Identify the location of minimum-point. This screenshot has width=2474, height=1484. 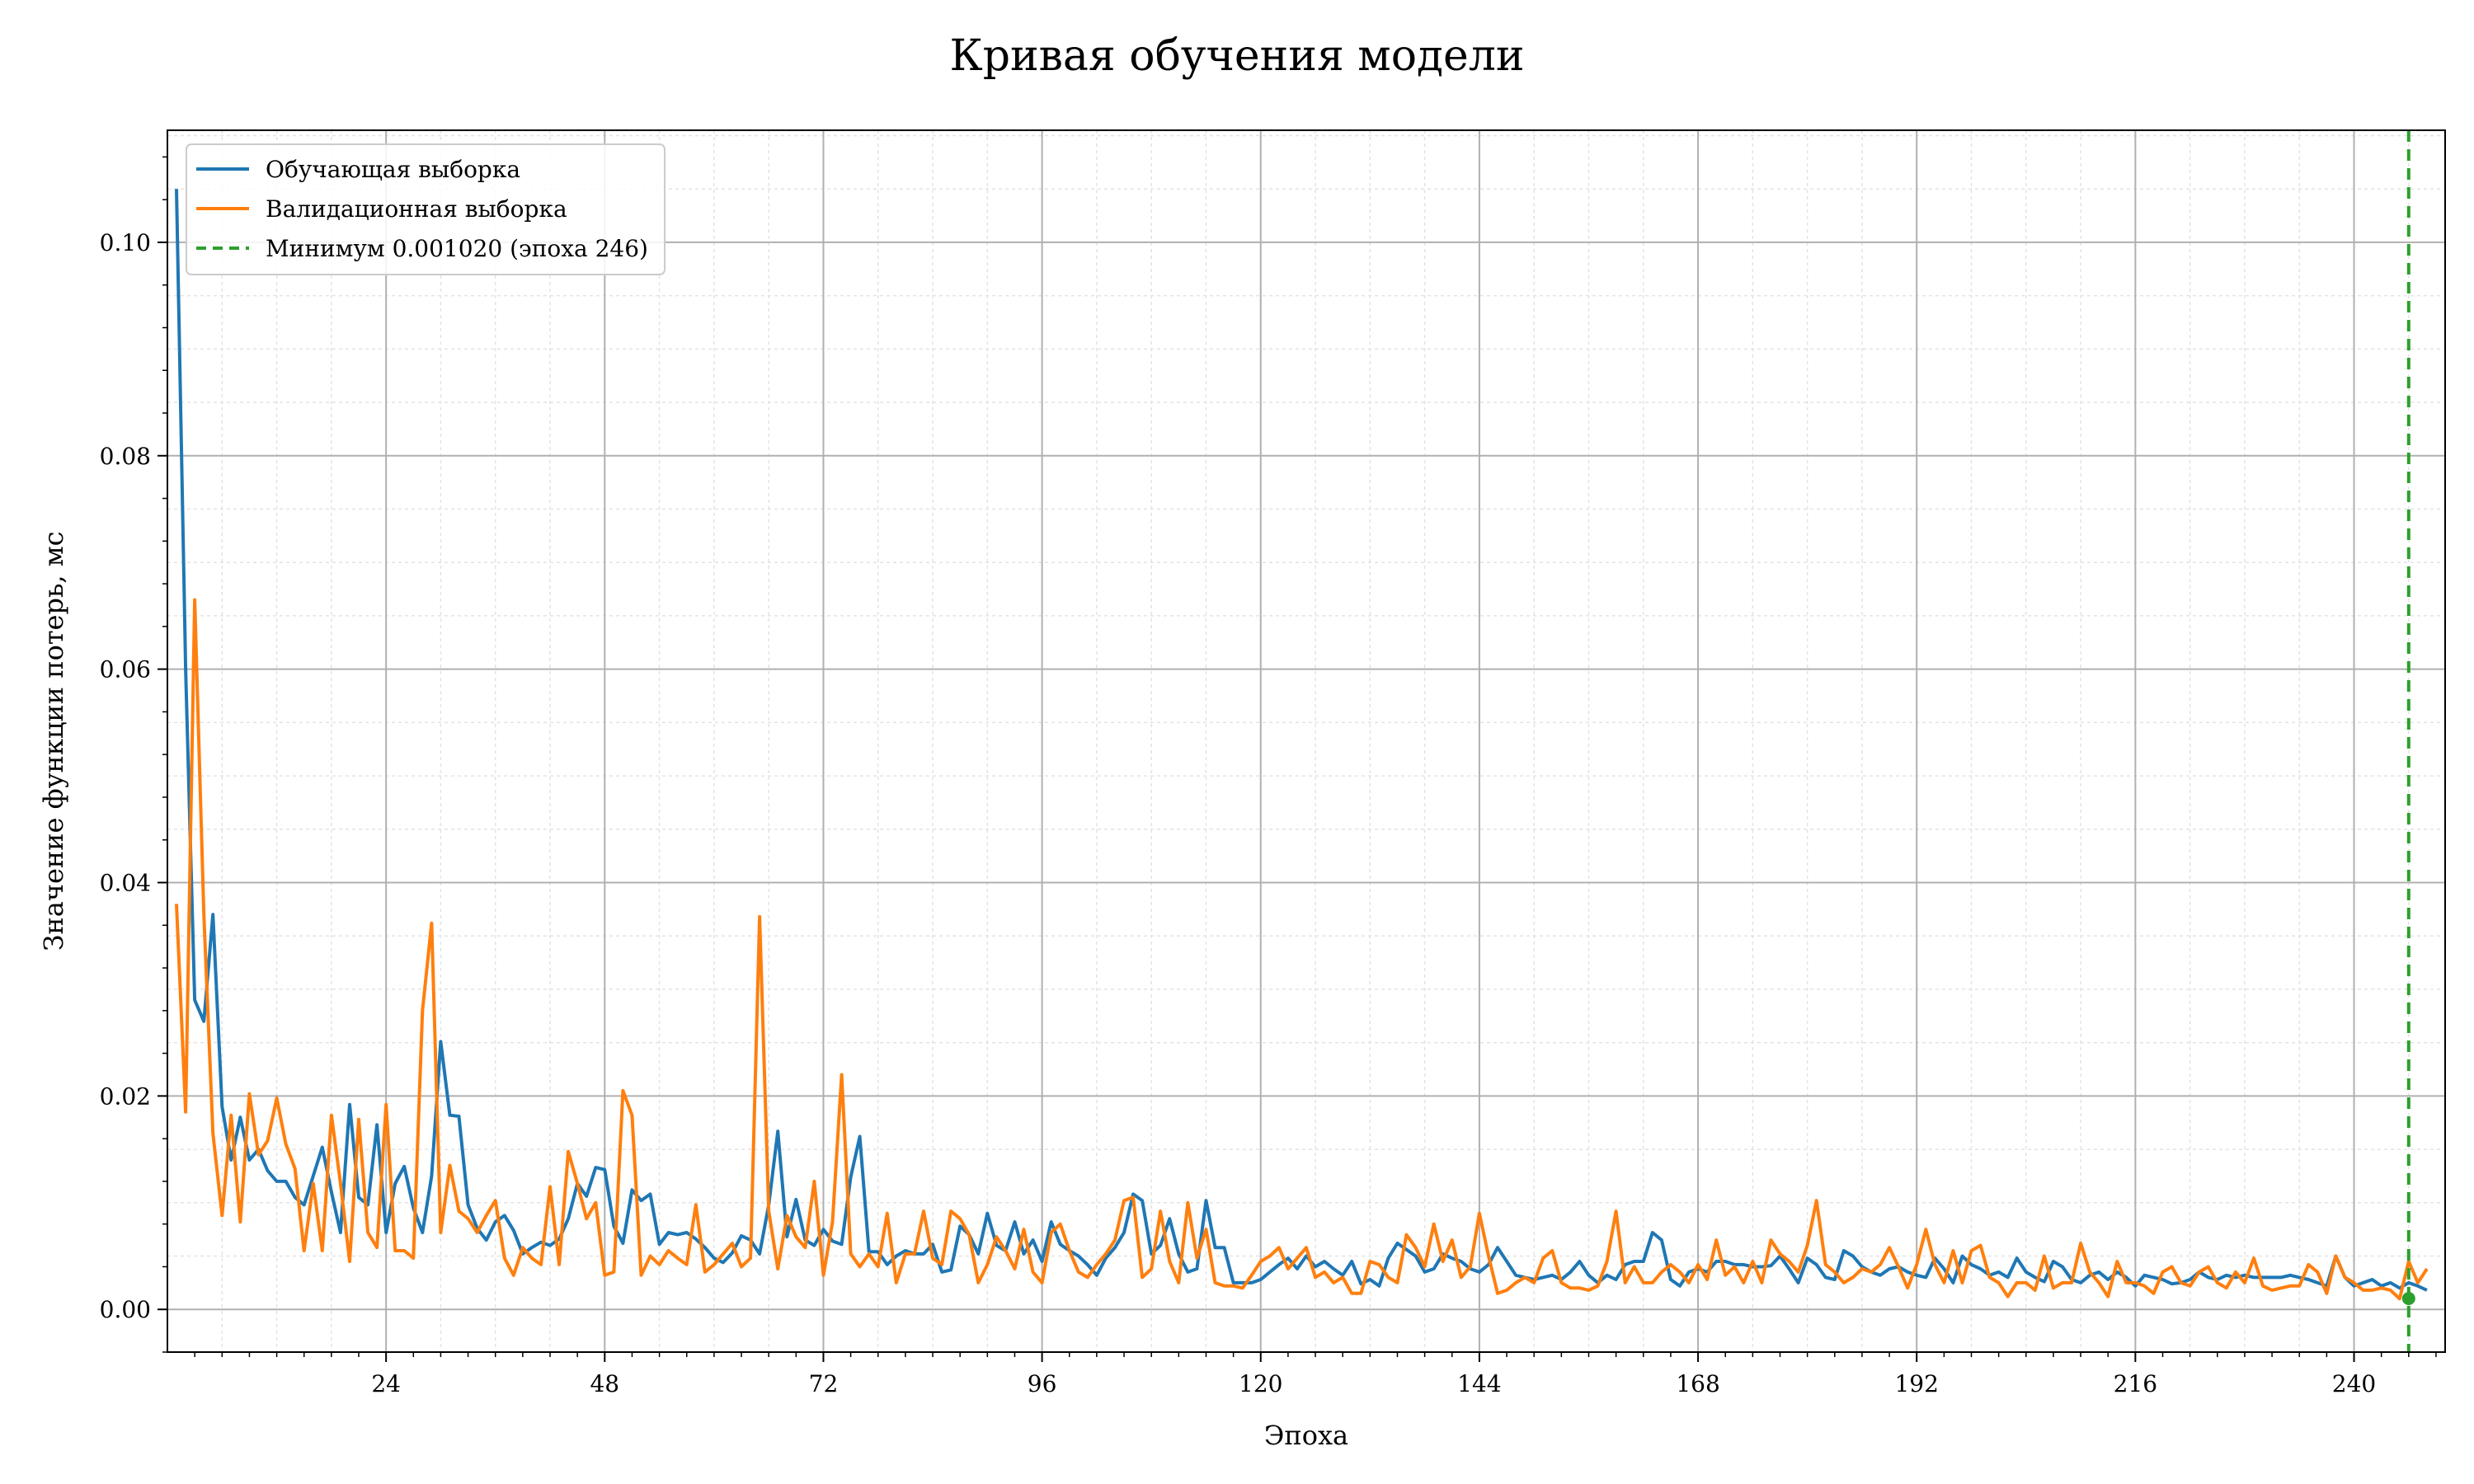
(2408, 1299).